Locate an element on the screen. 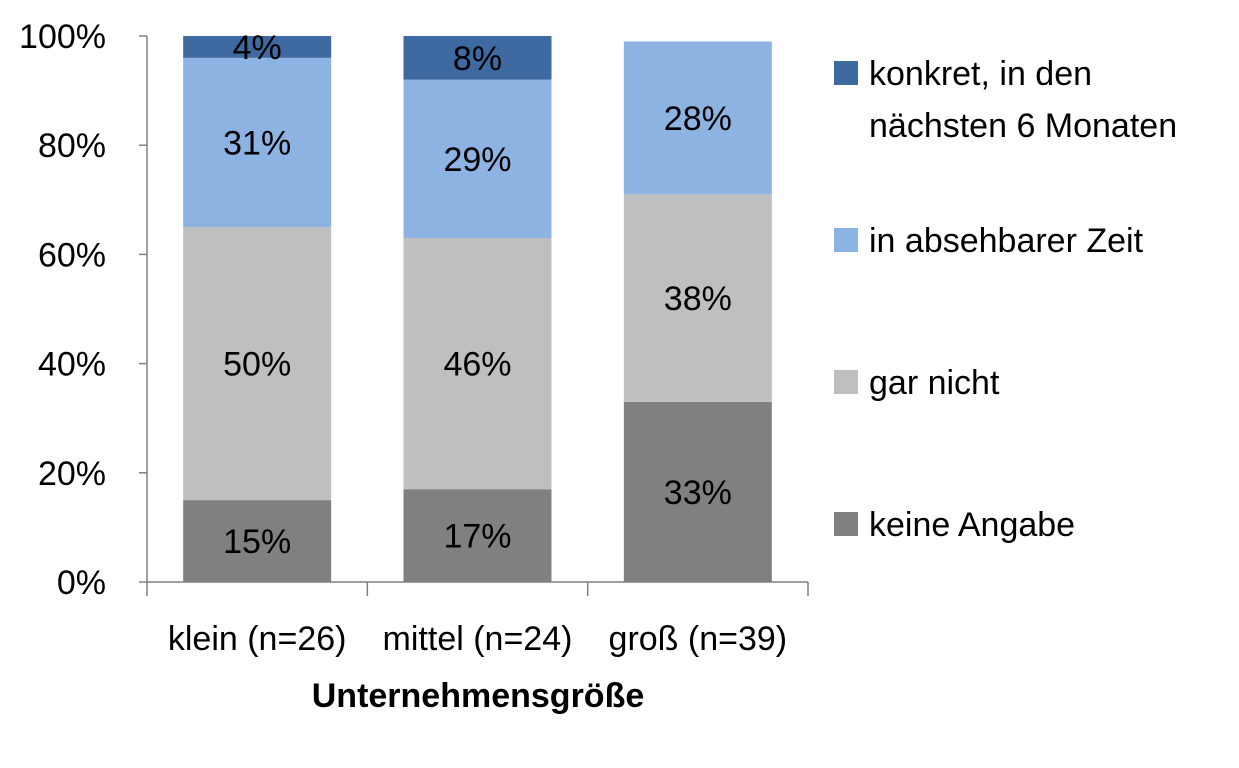  data-label: 33% is located at coordinates (698, 493).